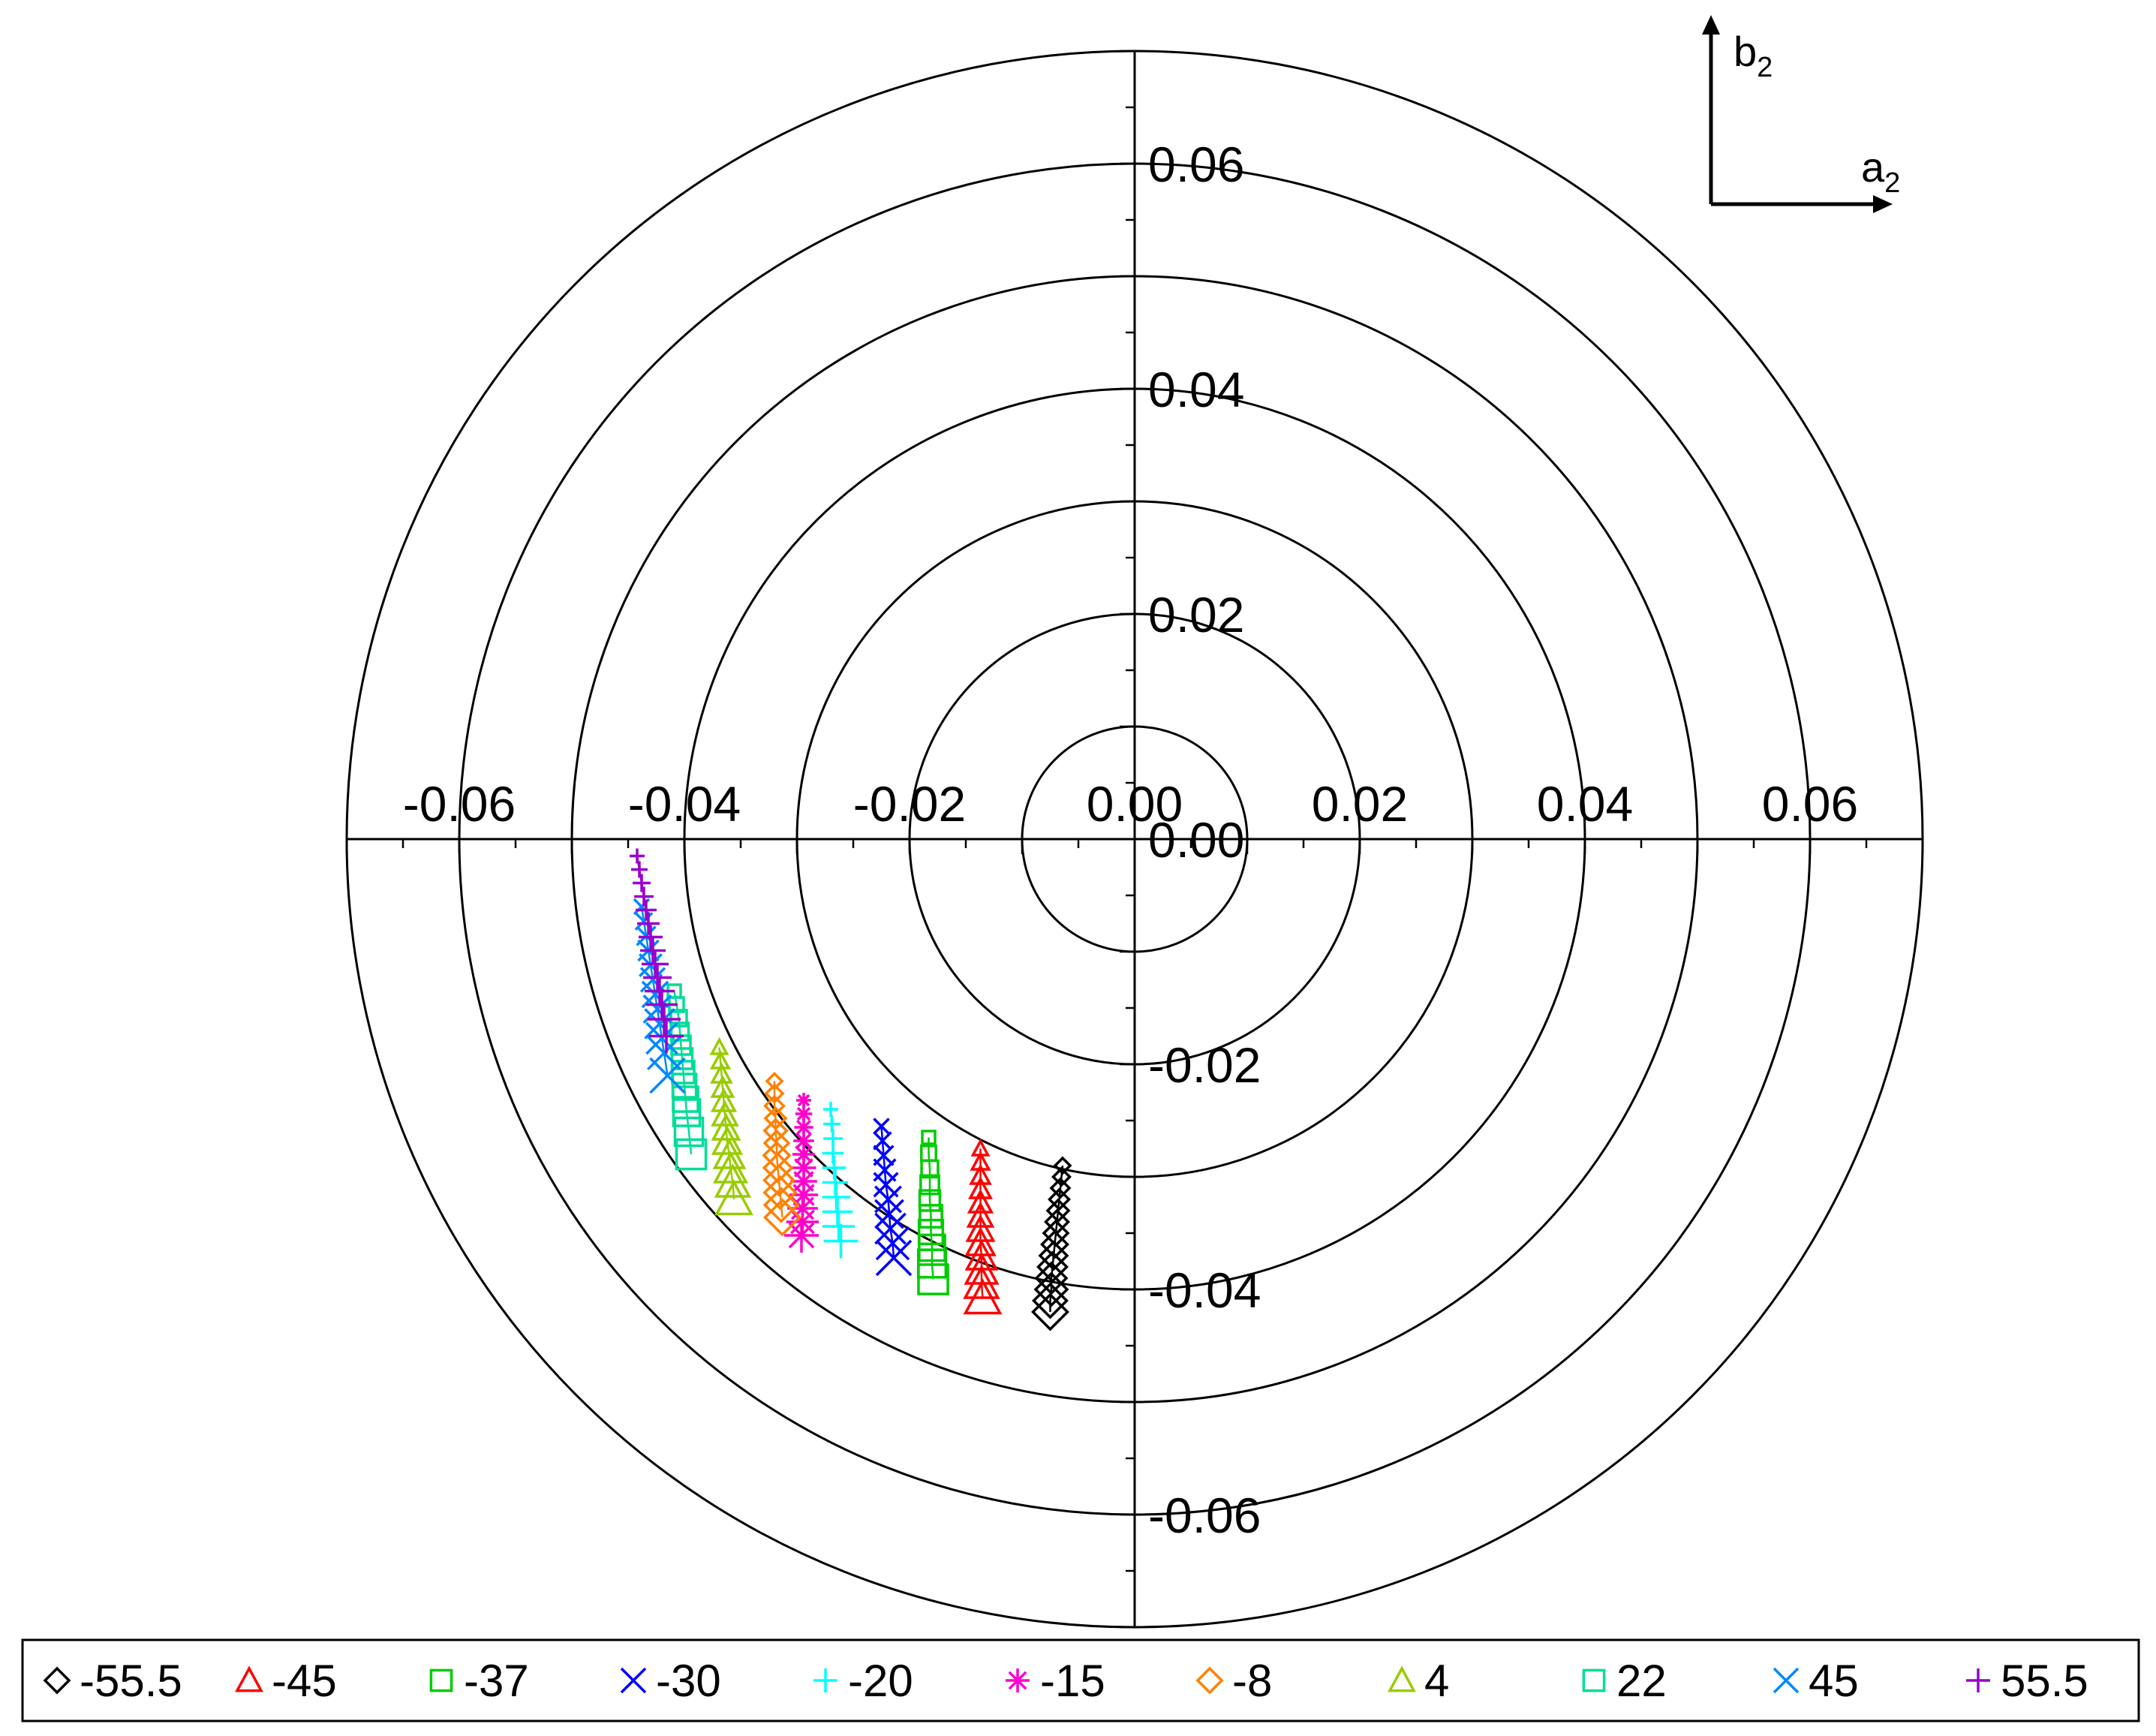  I want to click on legend-label: 55.5, so click(2044, 1681).